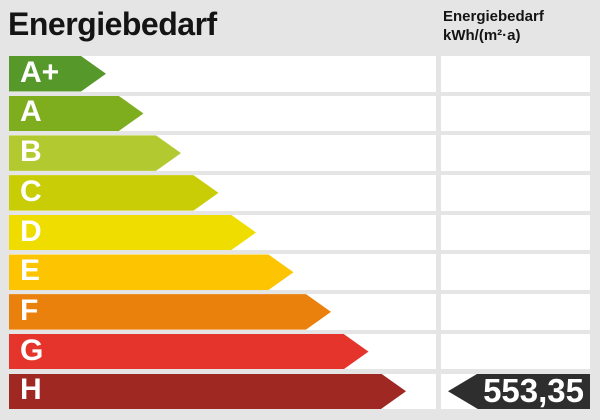  I want to click on value-cell-h: 553,35, so click(515, 390).